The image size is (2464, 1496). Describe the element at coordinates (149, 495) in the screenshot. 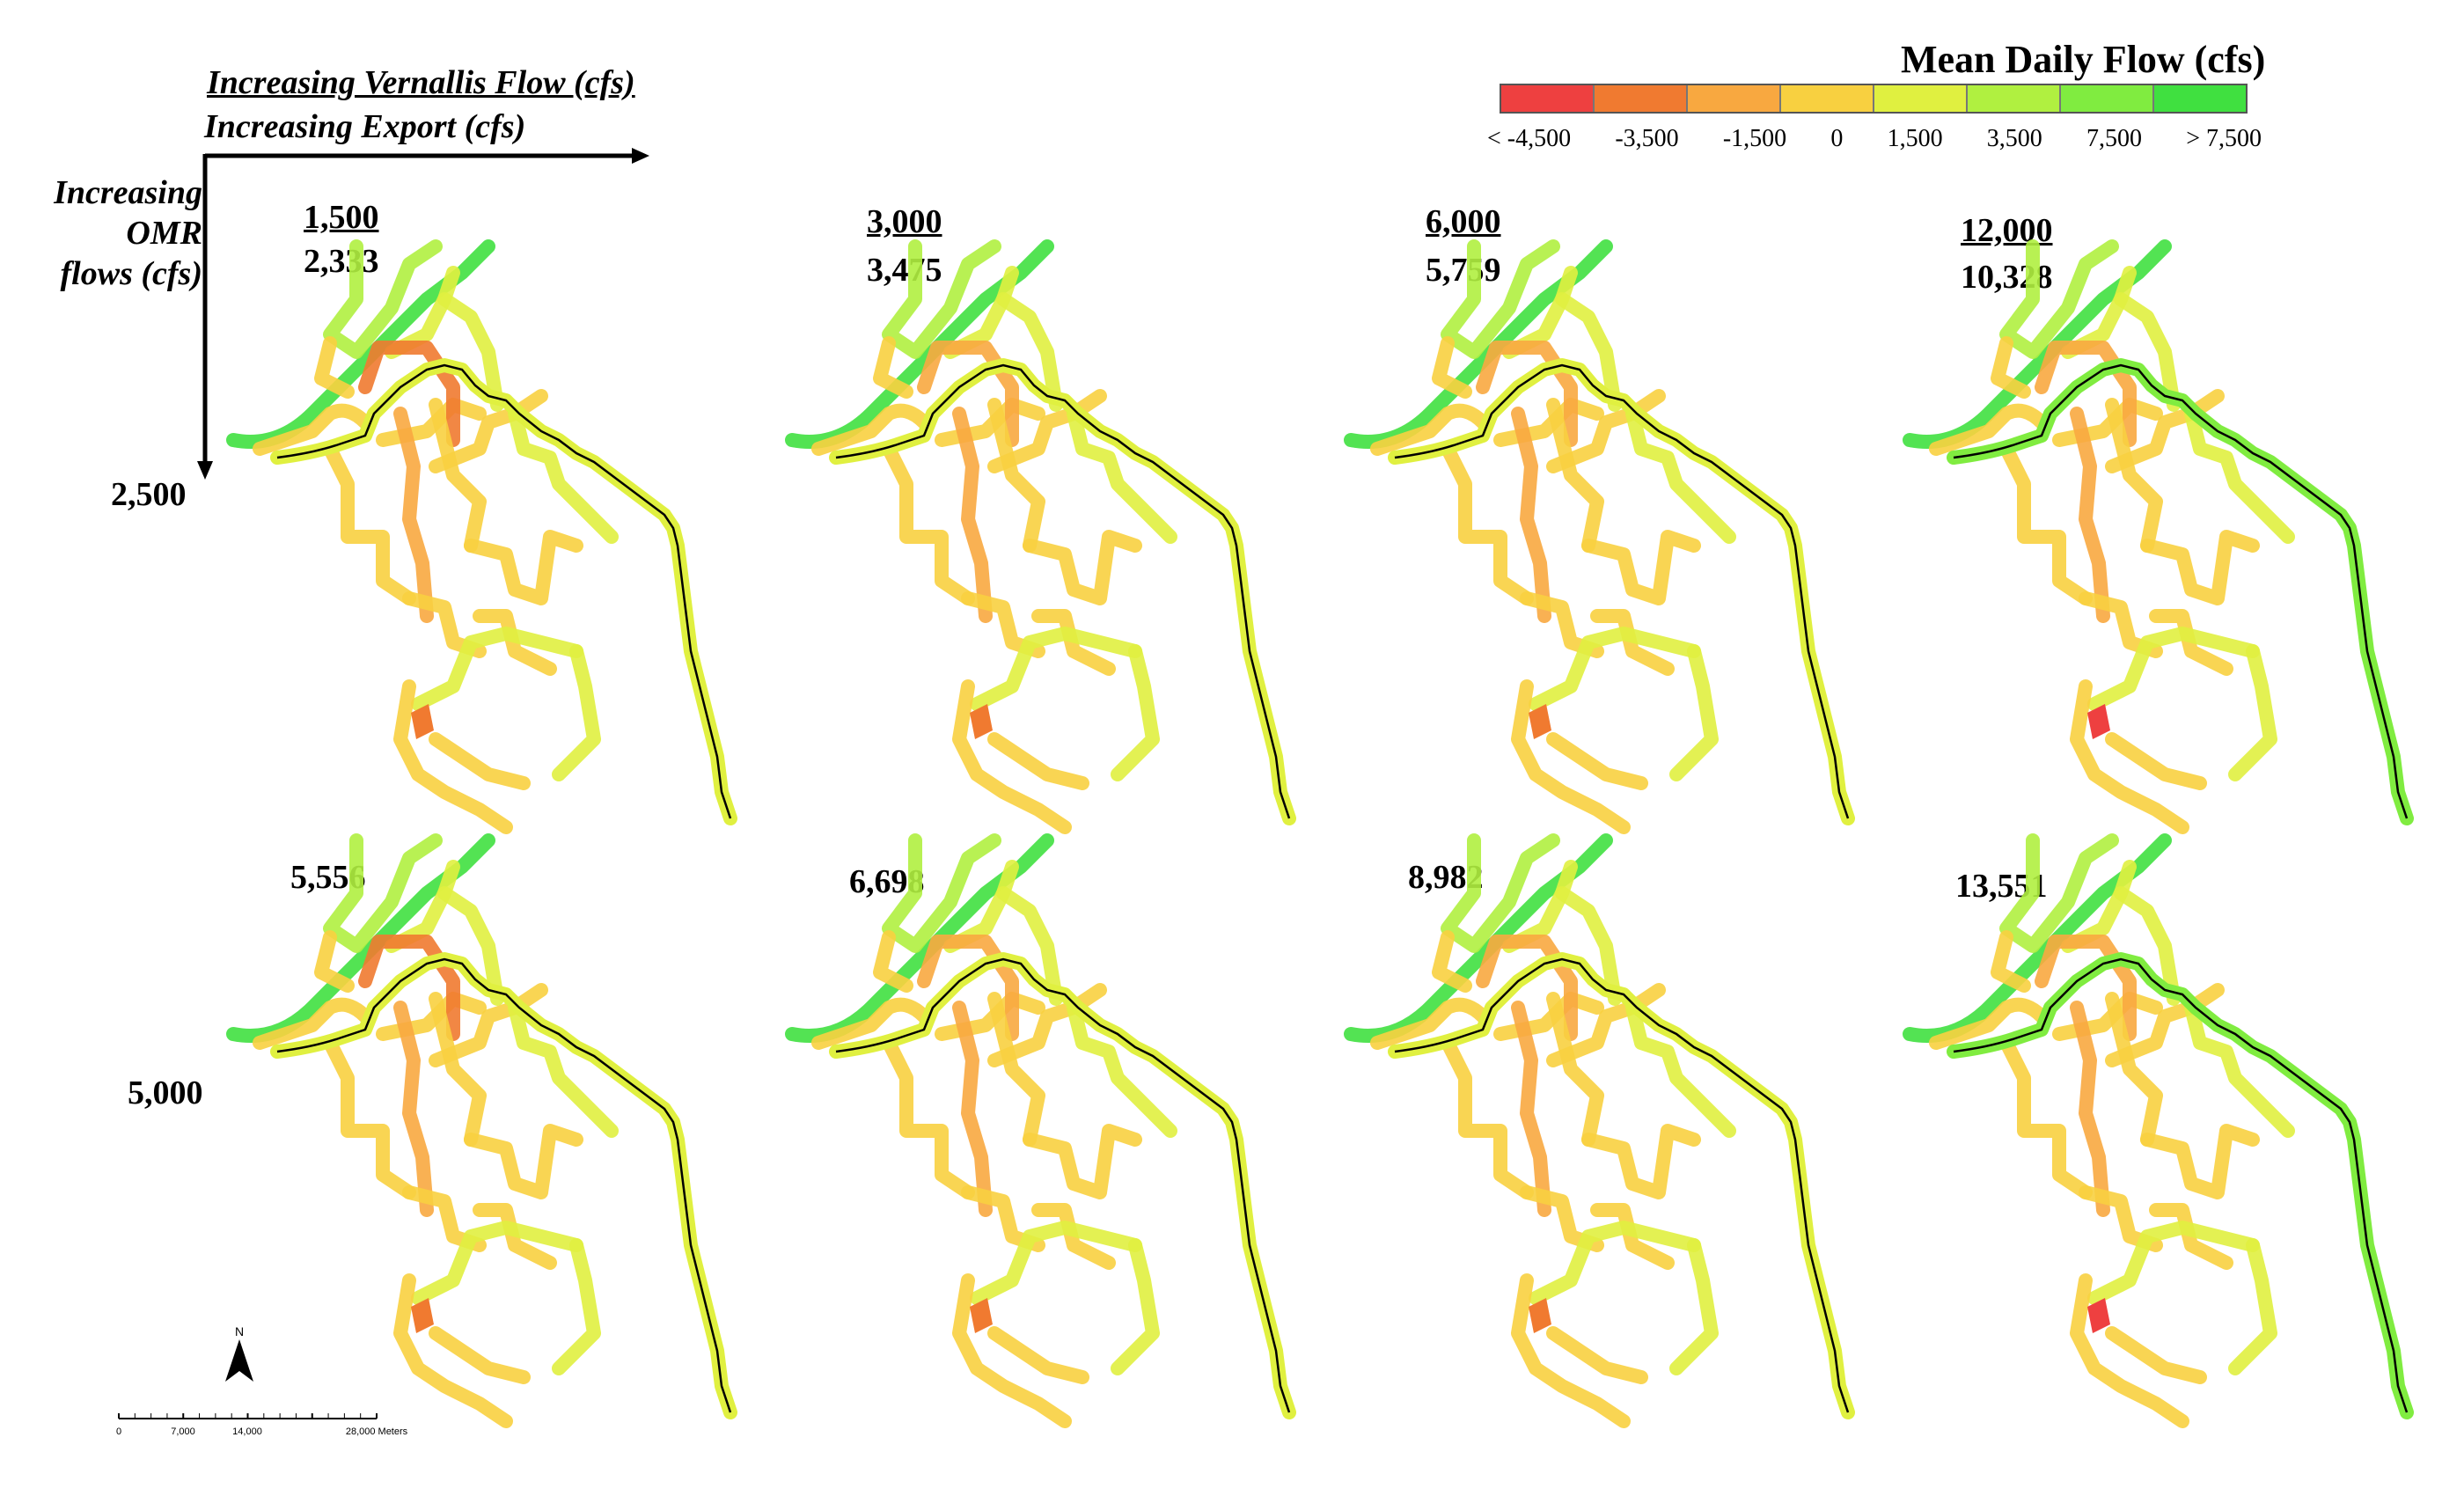

I see `row-label-omr-2500: 2,500` at that location.